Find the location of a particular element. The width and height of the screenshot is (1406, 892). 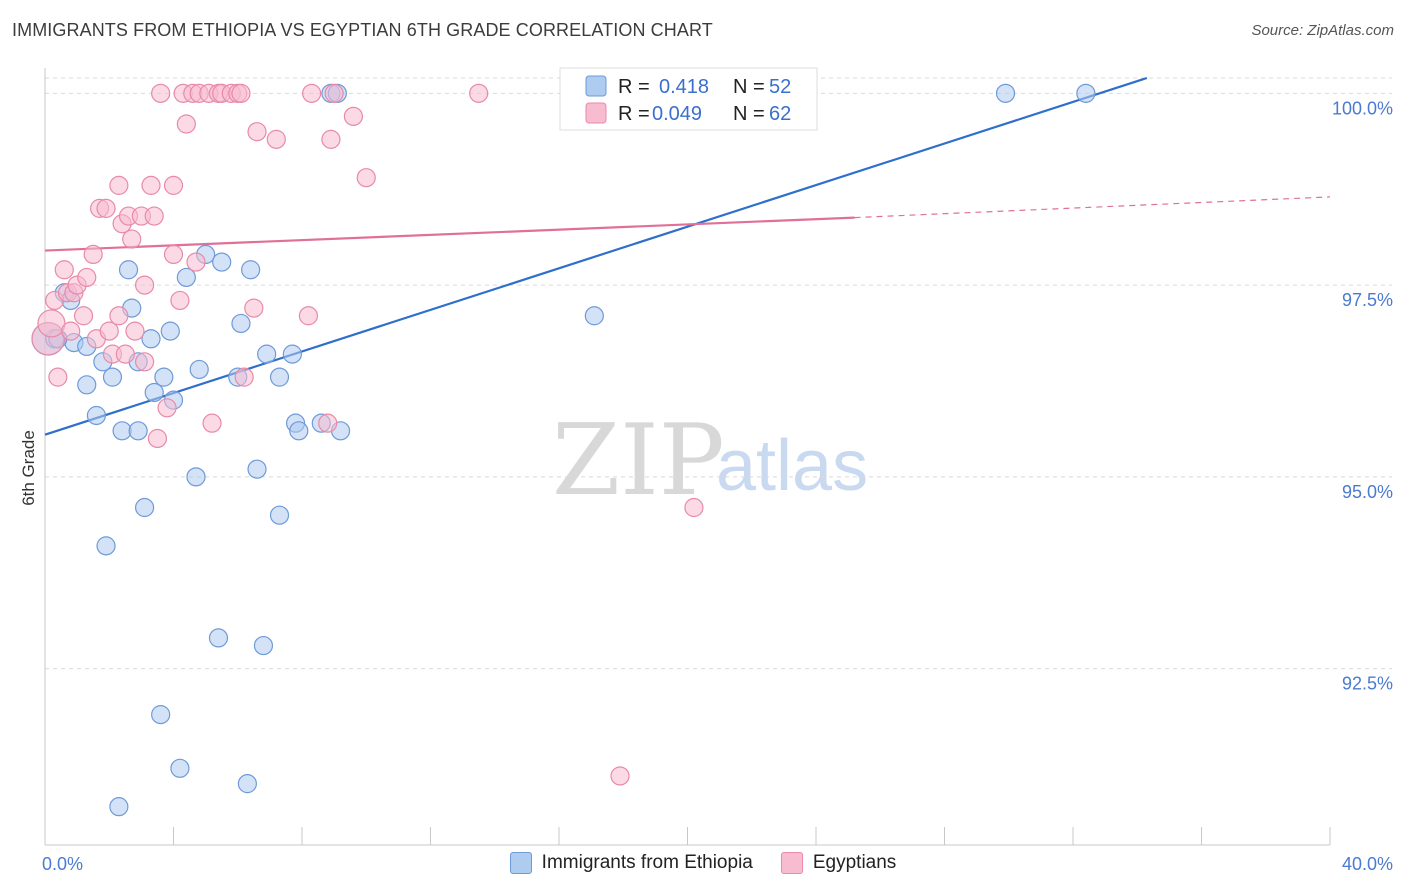

x-tick-label: 0.0% is located at coordinates (62, 864).